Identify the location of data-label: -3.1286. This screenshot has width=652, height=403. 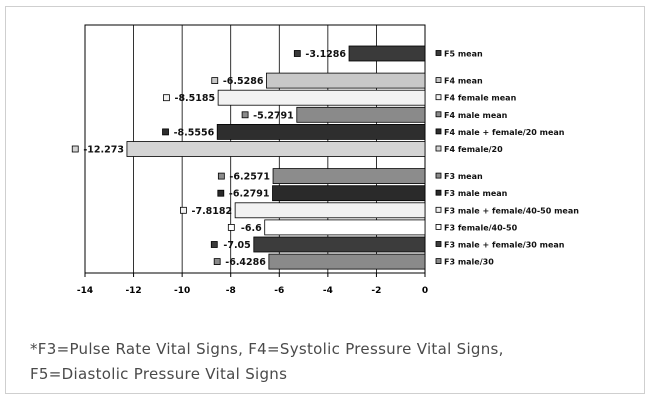
(325, 54).